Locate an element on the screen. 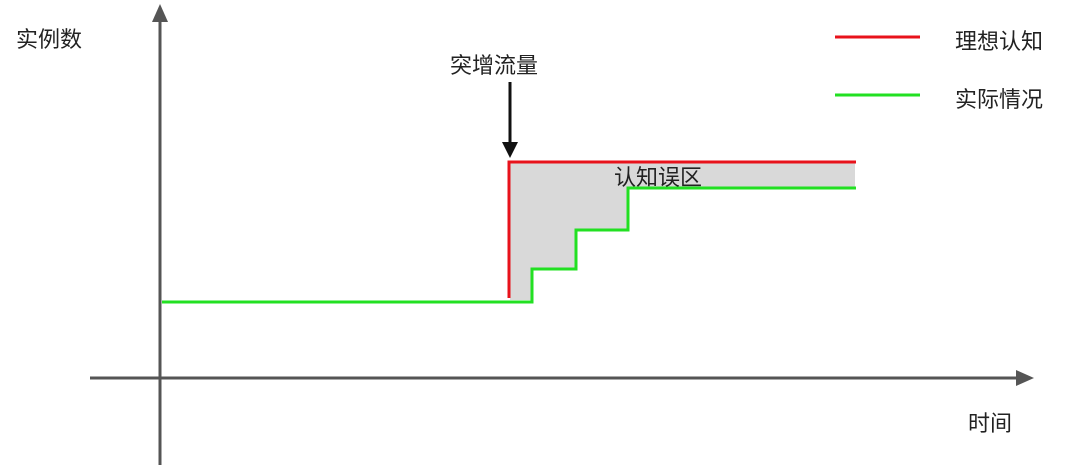 The width and height of the screenshot is (1080, 472). x-axis-label: 时间 is located at coordinates (990, 424).